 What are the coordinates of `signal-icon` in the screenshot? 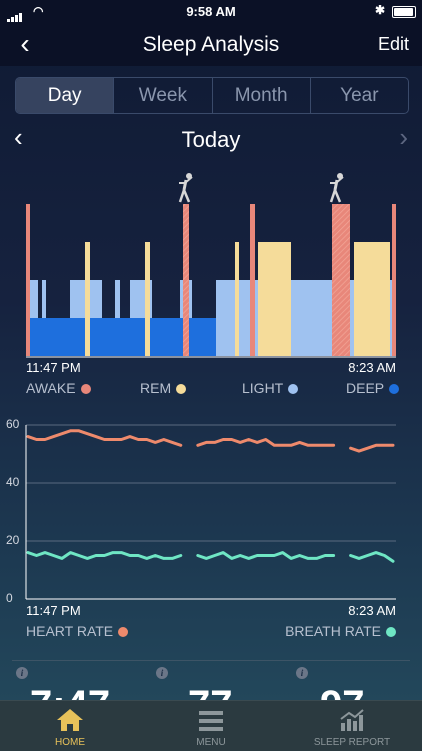 It's located at (15, 14).